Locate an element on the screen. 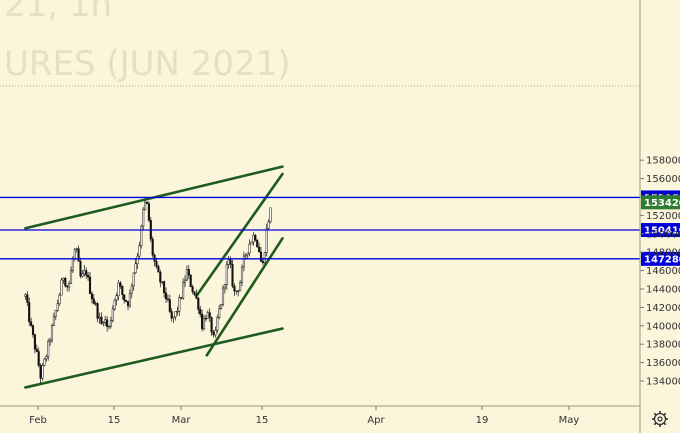 The image size is (680, 433). level-label-box is located at coordinates (660, 230).